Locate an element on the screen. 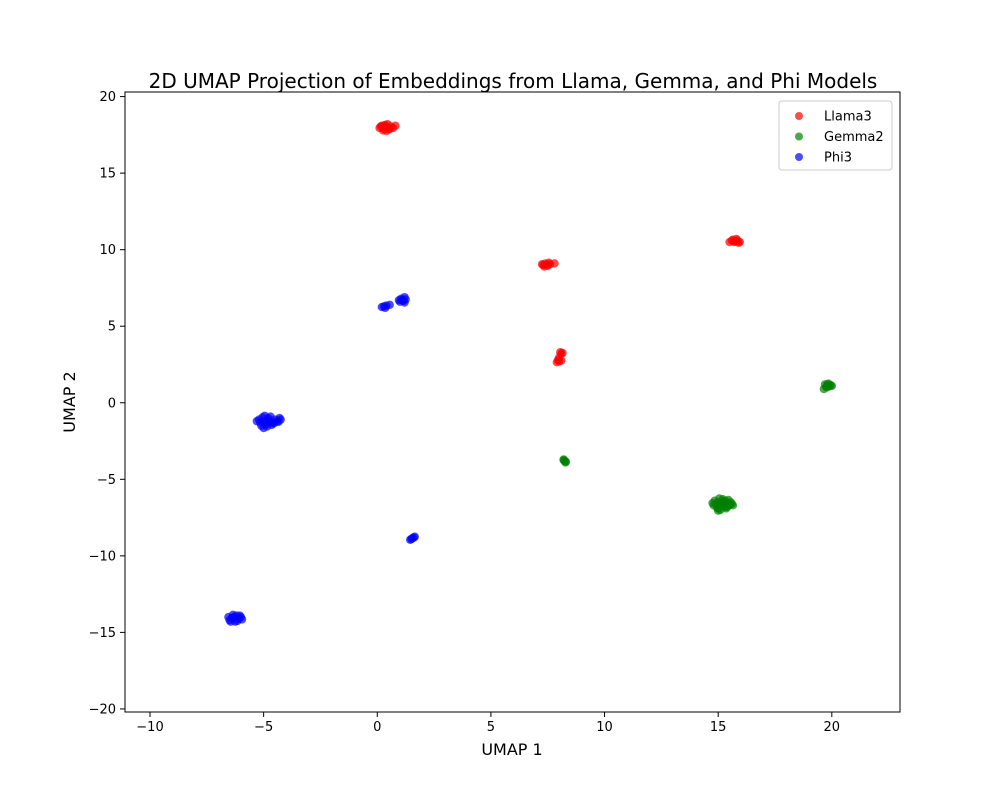  legend-label-phi3: Phi3 is located at coordinates (838, 158).